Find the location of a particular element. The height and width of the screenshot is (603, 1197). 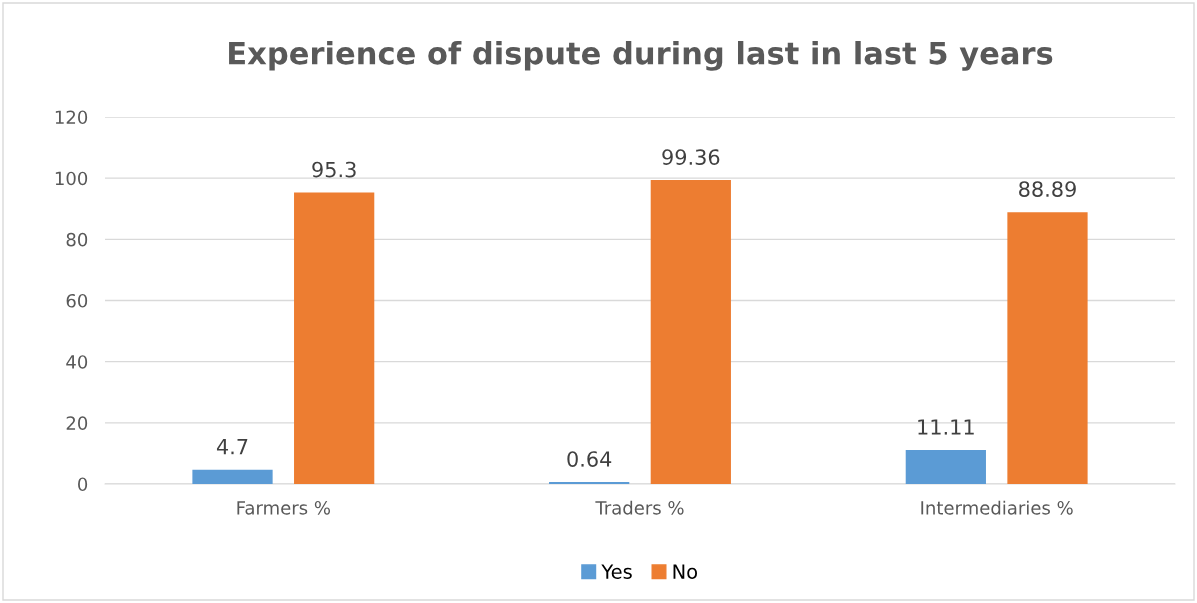

data-label: 11.11 is located at coordinates (946, 427).